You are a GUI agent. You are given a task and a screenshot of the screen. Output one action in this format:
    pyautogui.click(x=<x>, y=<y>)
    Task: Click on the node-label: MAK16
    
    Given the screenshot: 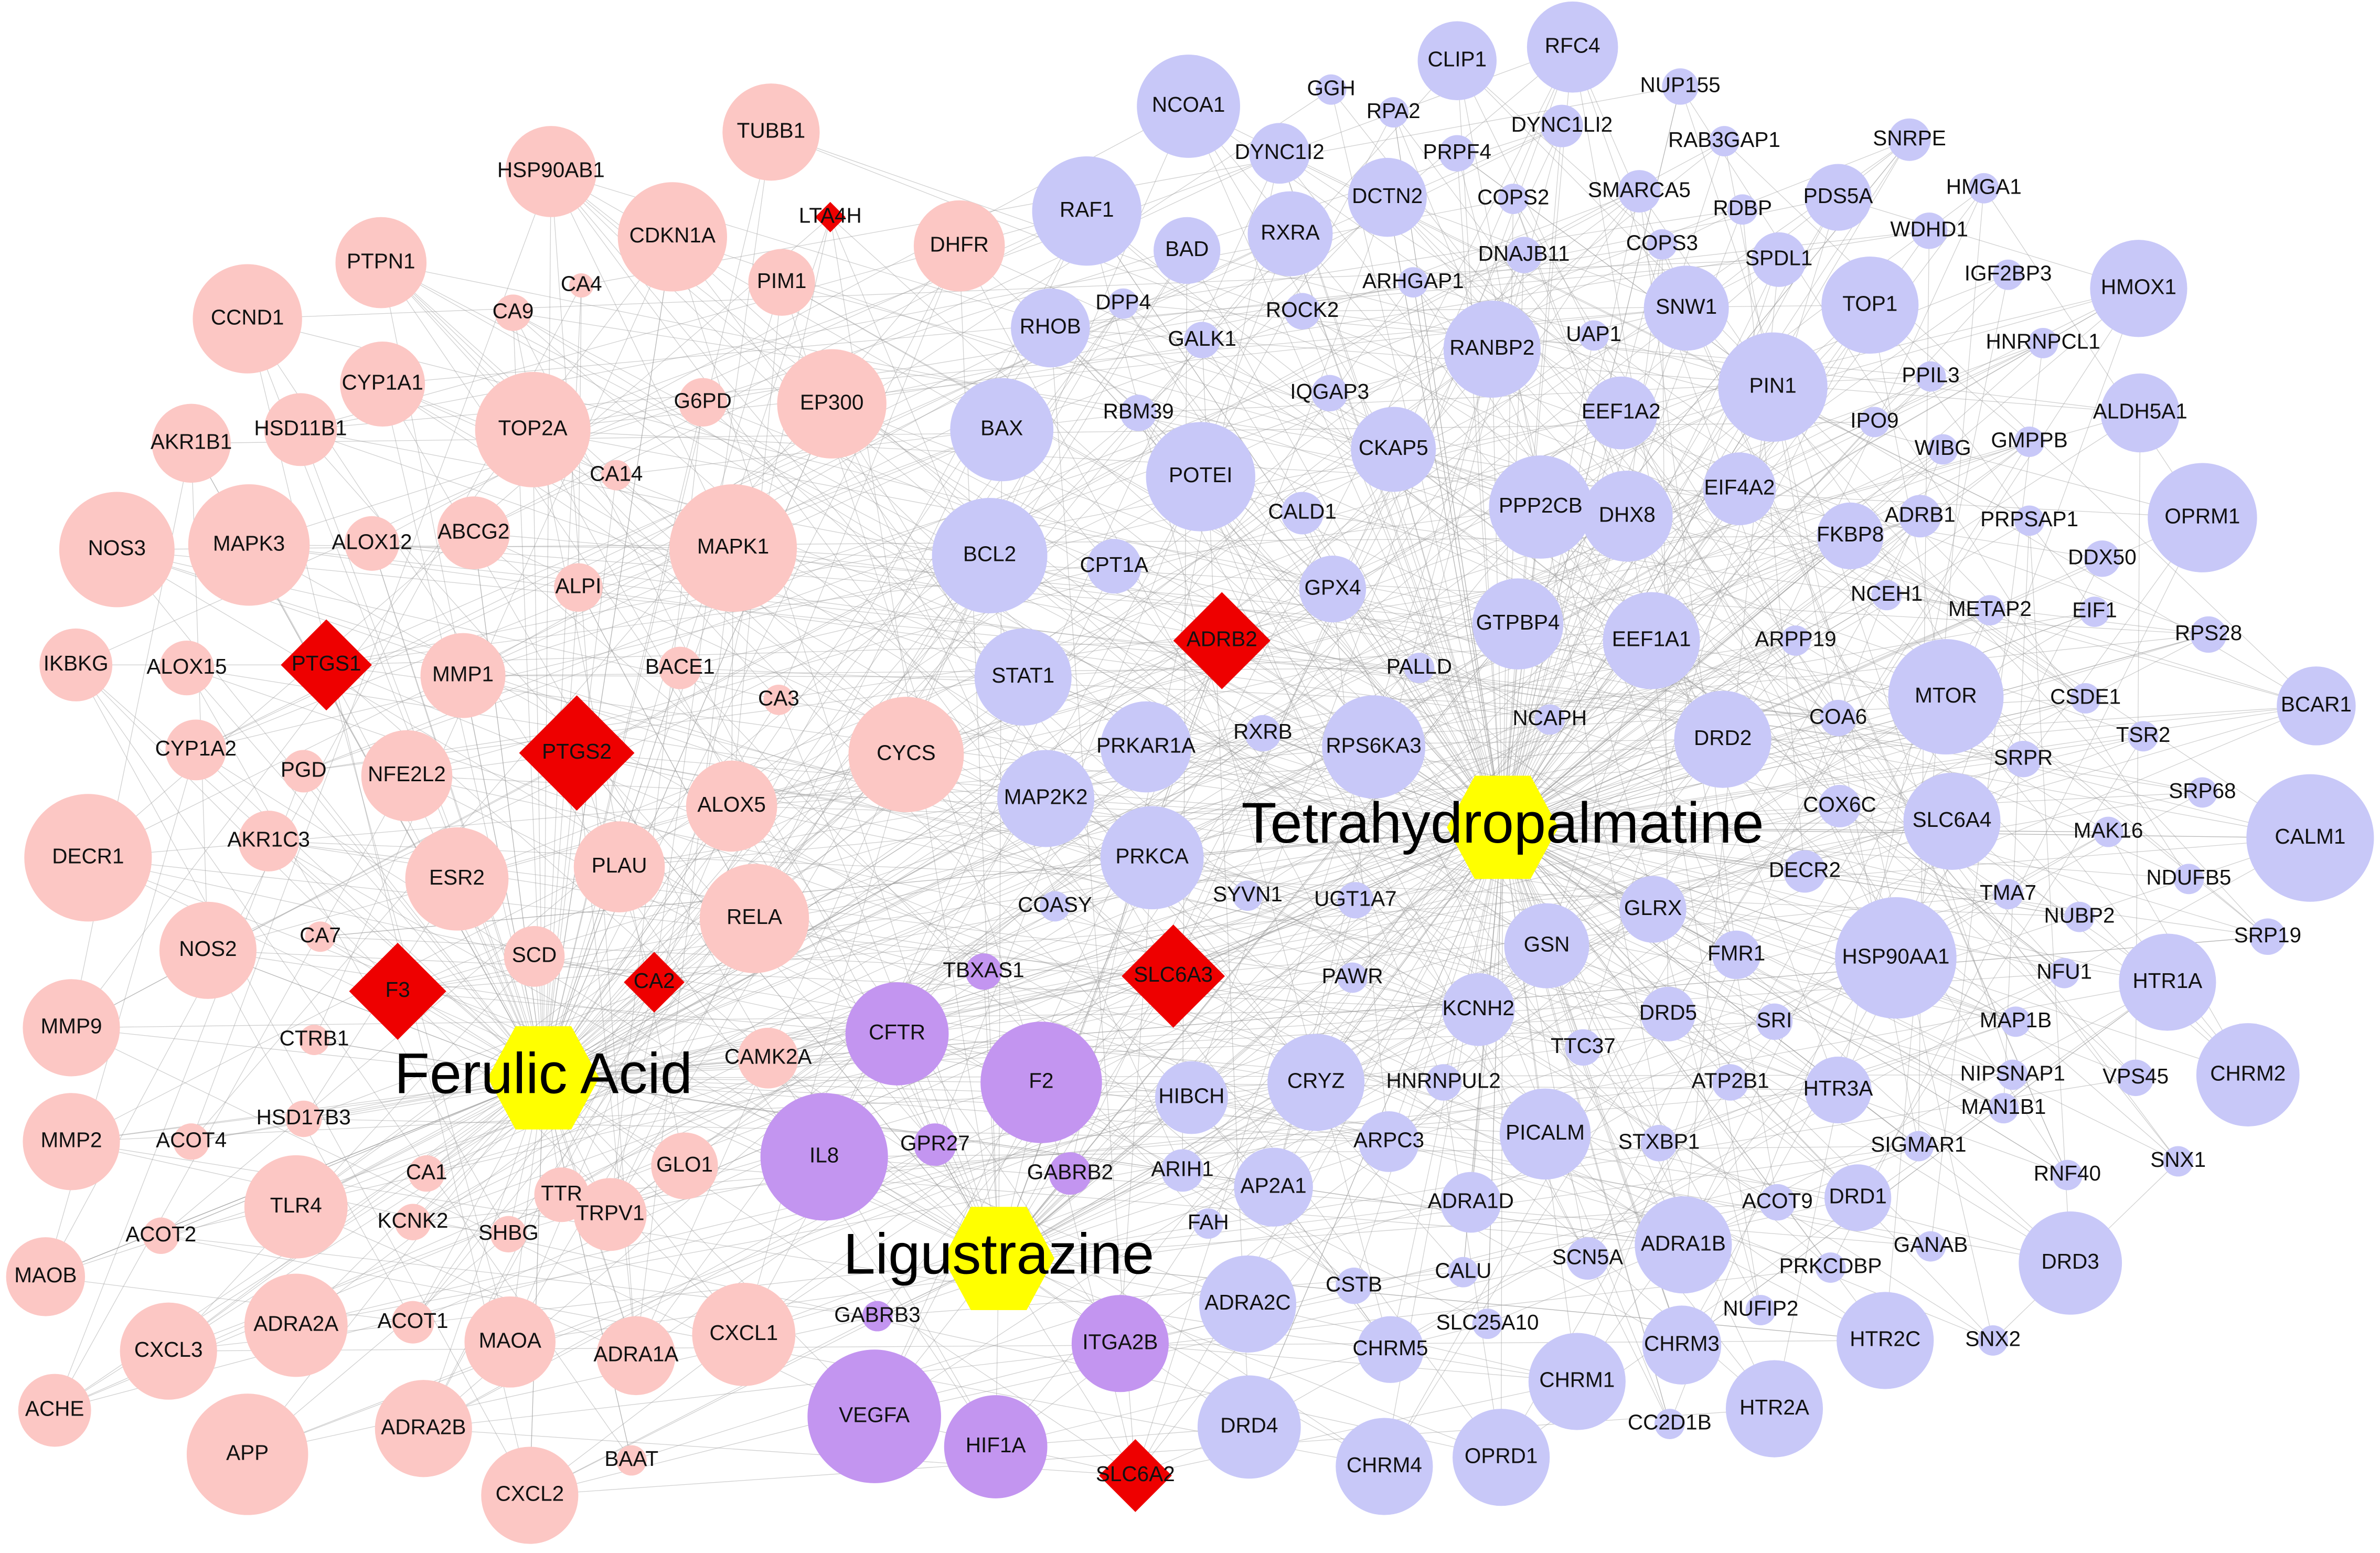 What is the action you would take?
    pyautogui.click(x=2108, y=830)
    